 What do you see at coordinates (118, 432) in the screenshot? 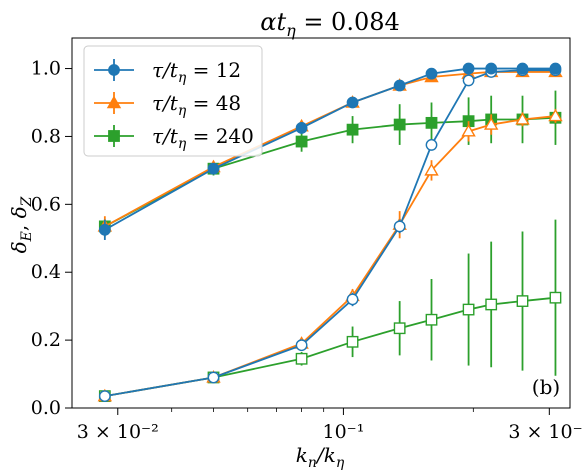
I see `x-tick-label: 3 × 10⁻²` at bounding box center [118, 432].